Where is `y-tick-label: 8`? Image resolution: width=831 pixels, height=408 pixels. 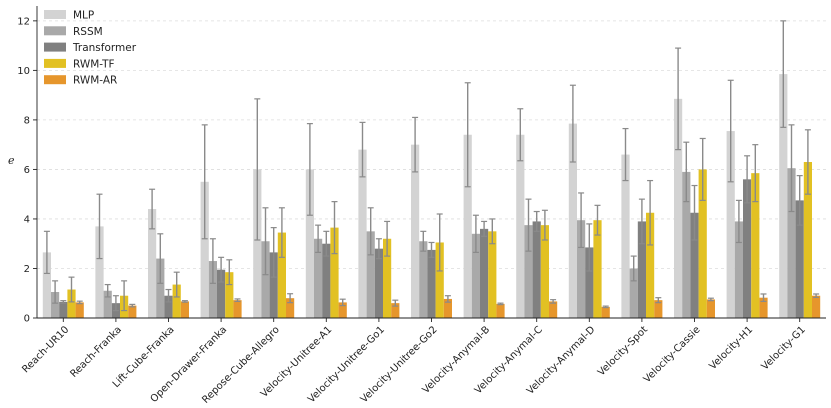 y-tick-label: 8 is located at coordinates (27, 120).